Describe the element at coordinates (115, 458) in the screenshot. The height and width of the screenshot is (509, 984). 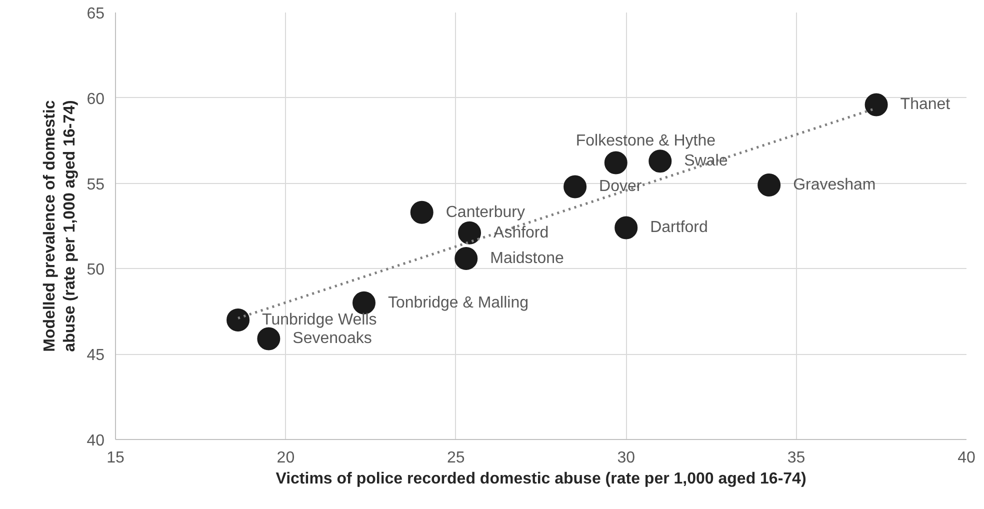
I see `x-tick-label: 15` at that location.